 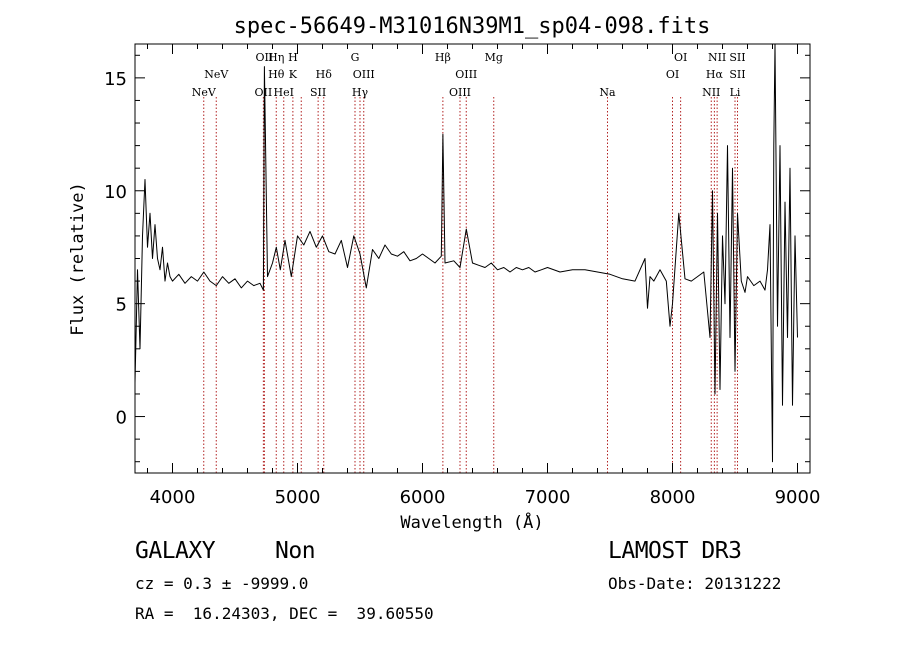 What do you see at coordinates (675, 551) in the screenshot?
I see `survey-label: LAMOST DR3` at bounding box center [675, 551].